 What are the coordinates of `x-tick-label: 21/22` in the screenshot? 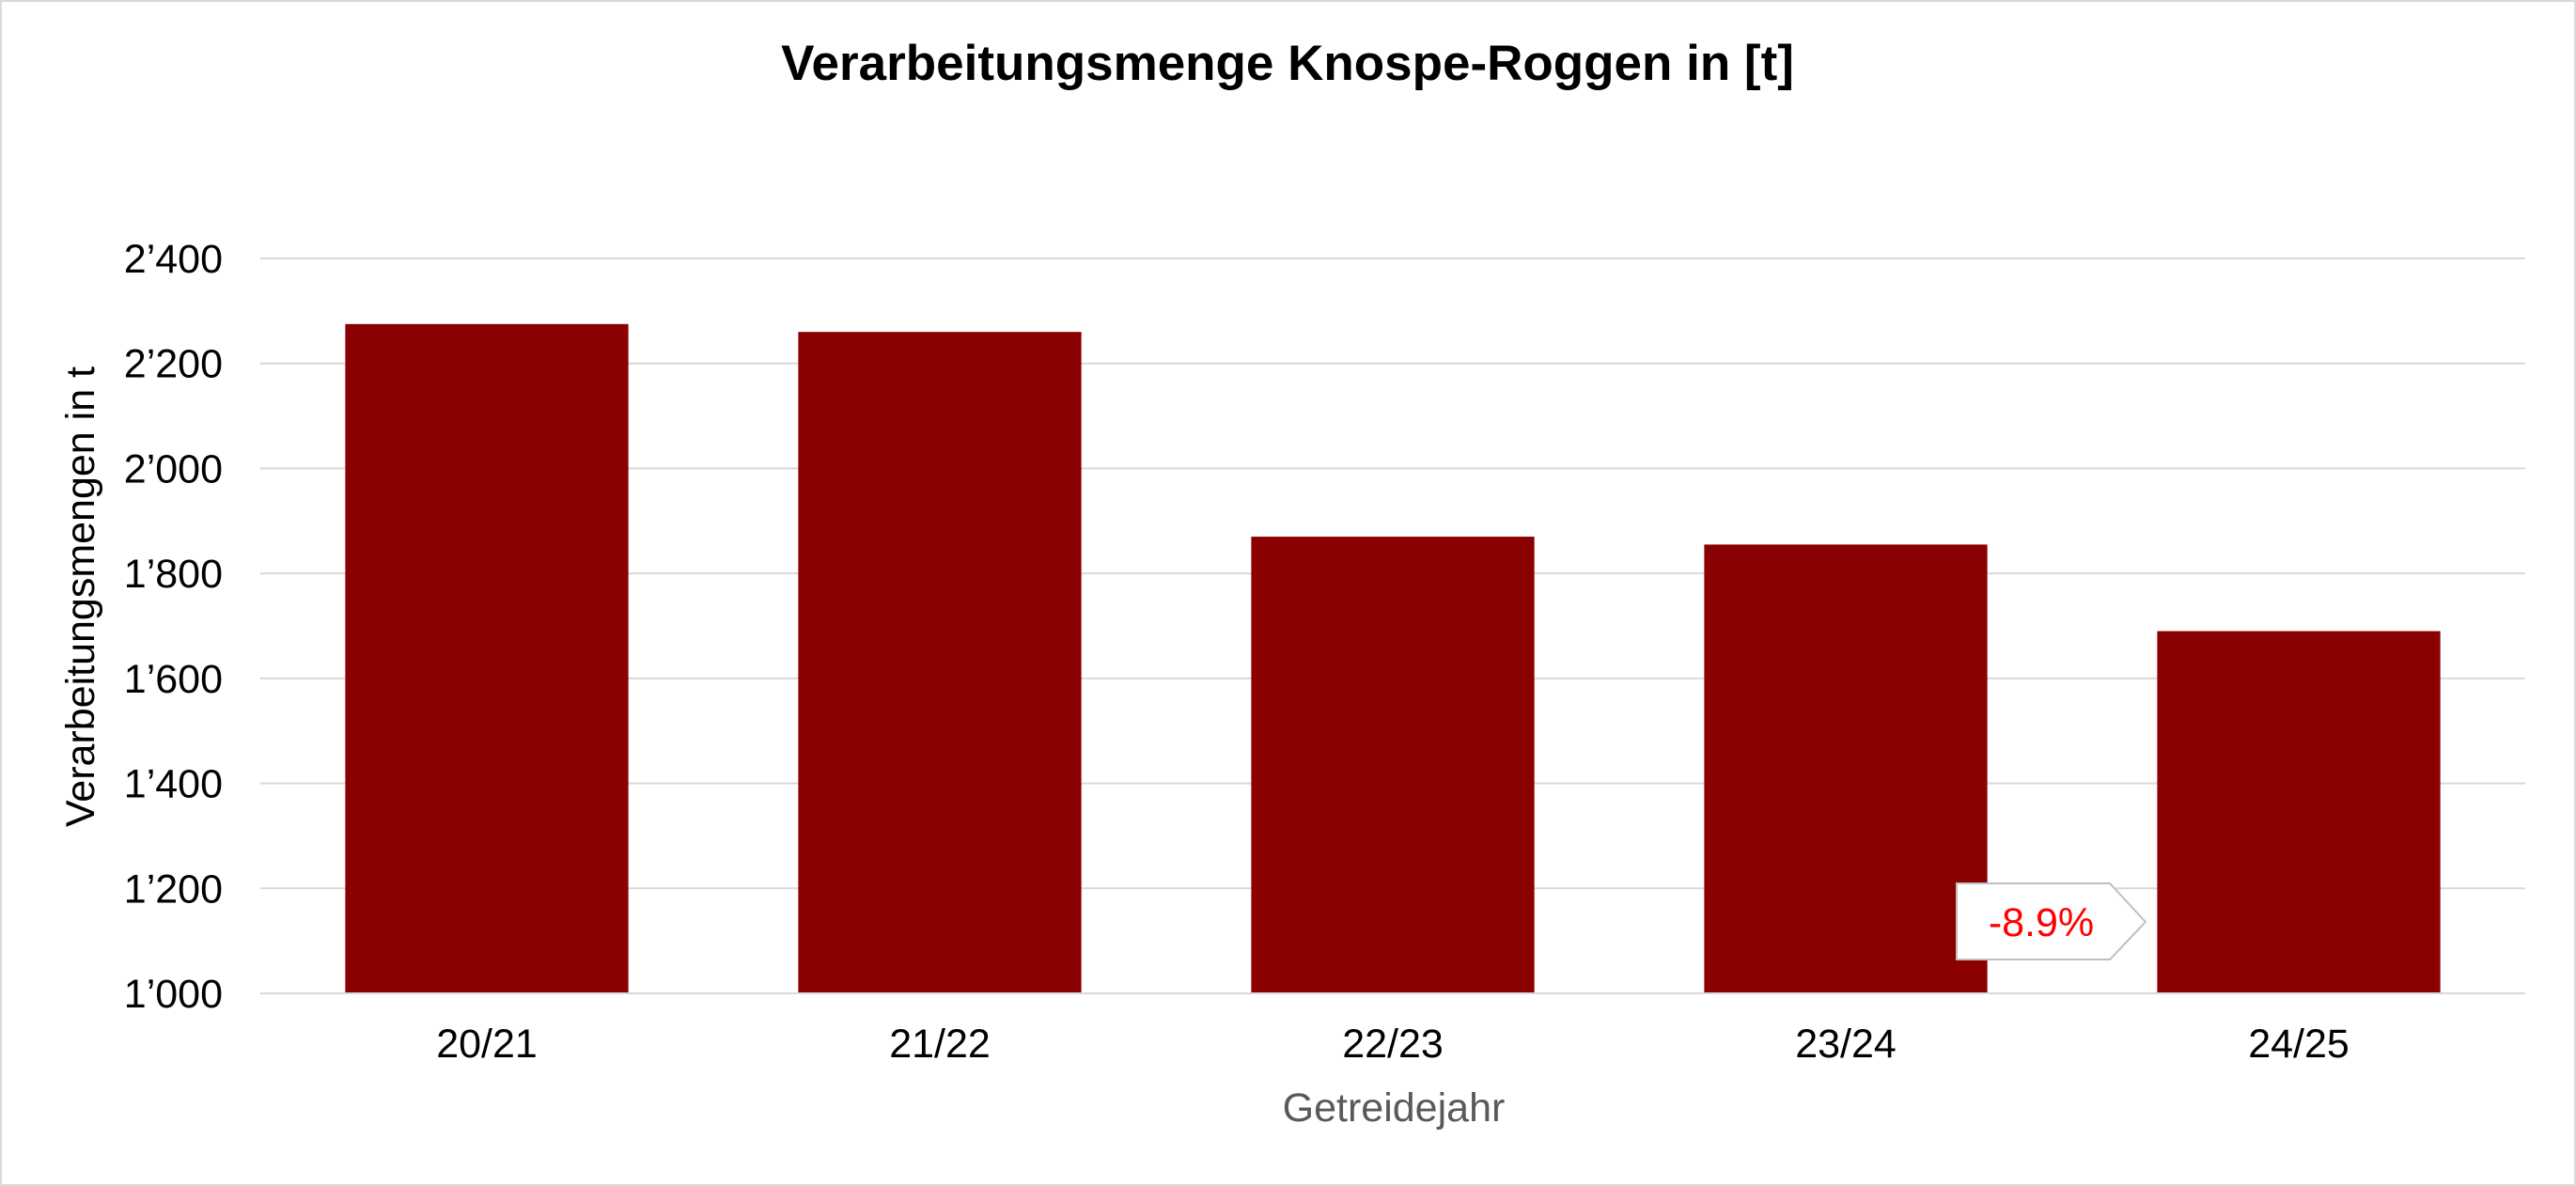 It's located at (940, 1044).